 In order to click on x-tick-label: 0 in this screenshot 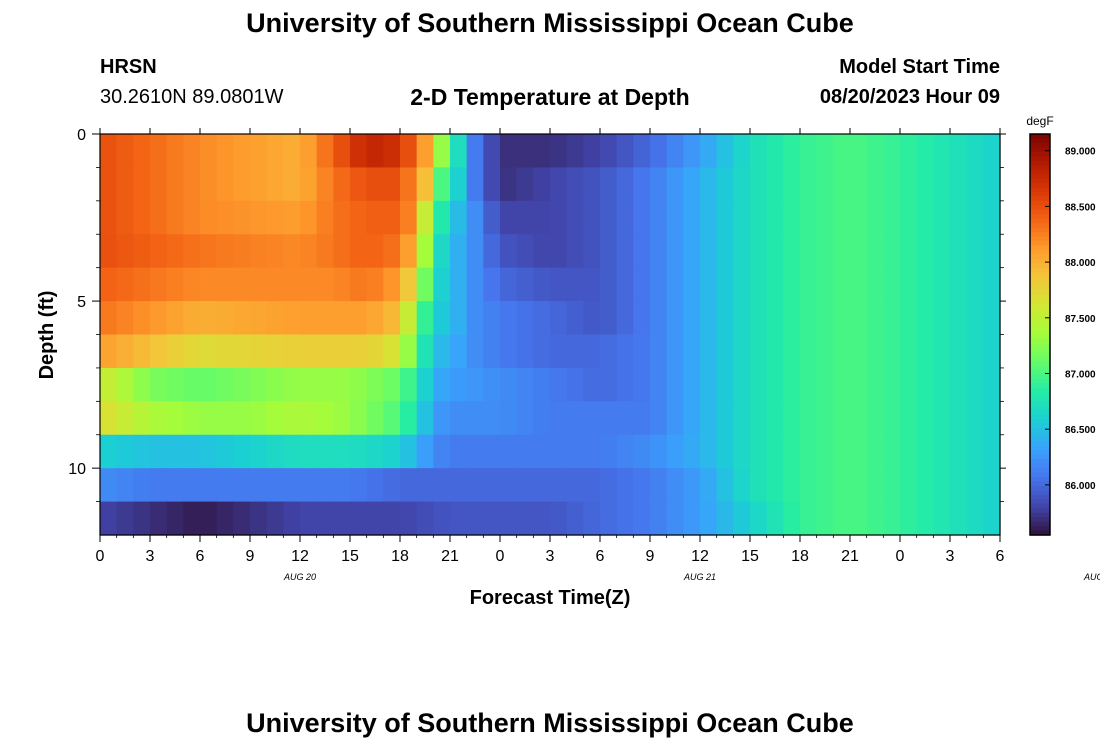, I will do `click(100, 556)`.